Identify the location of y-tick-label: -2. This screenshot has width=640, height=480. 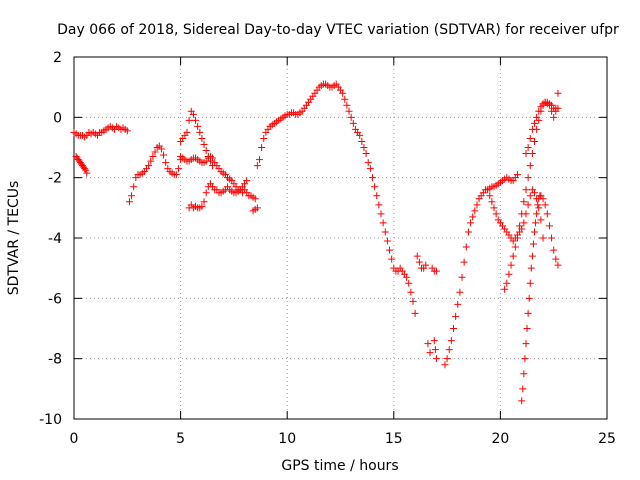
(55, 179).